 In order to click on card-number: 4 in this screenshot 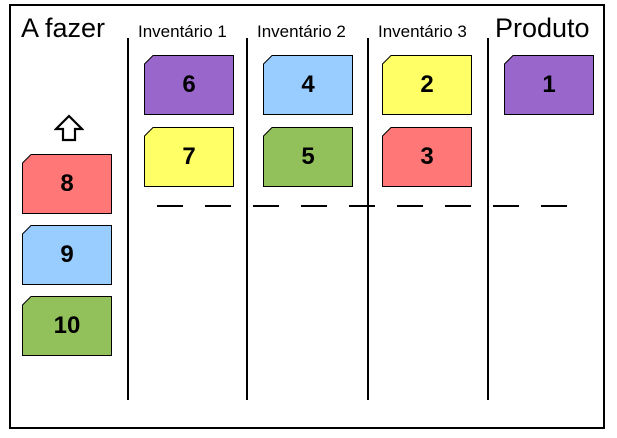, I will do `click(308, 84)`.